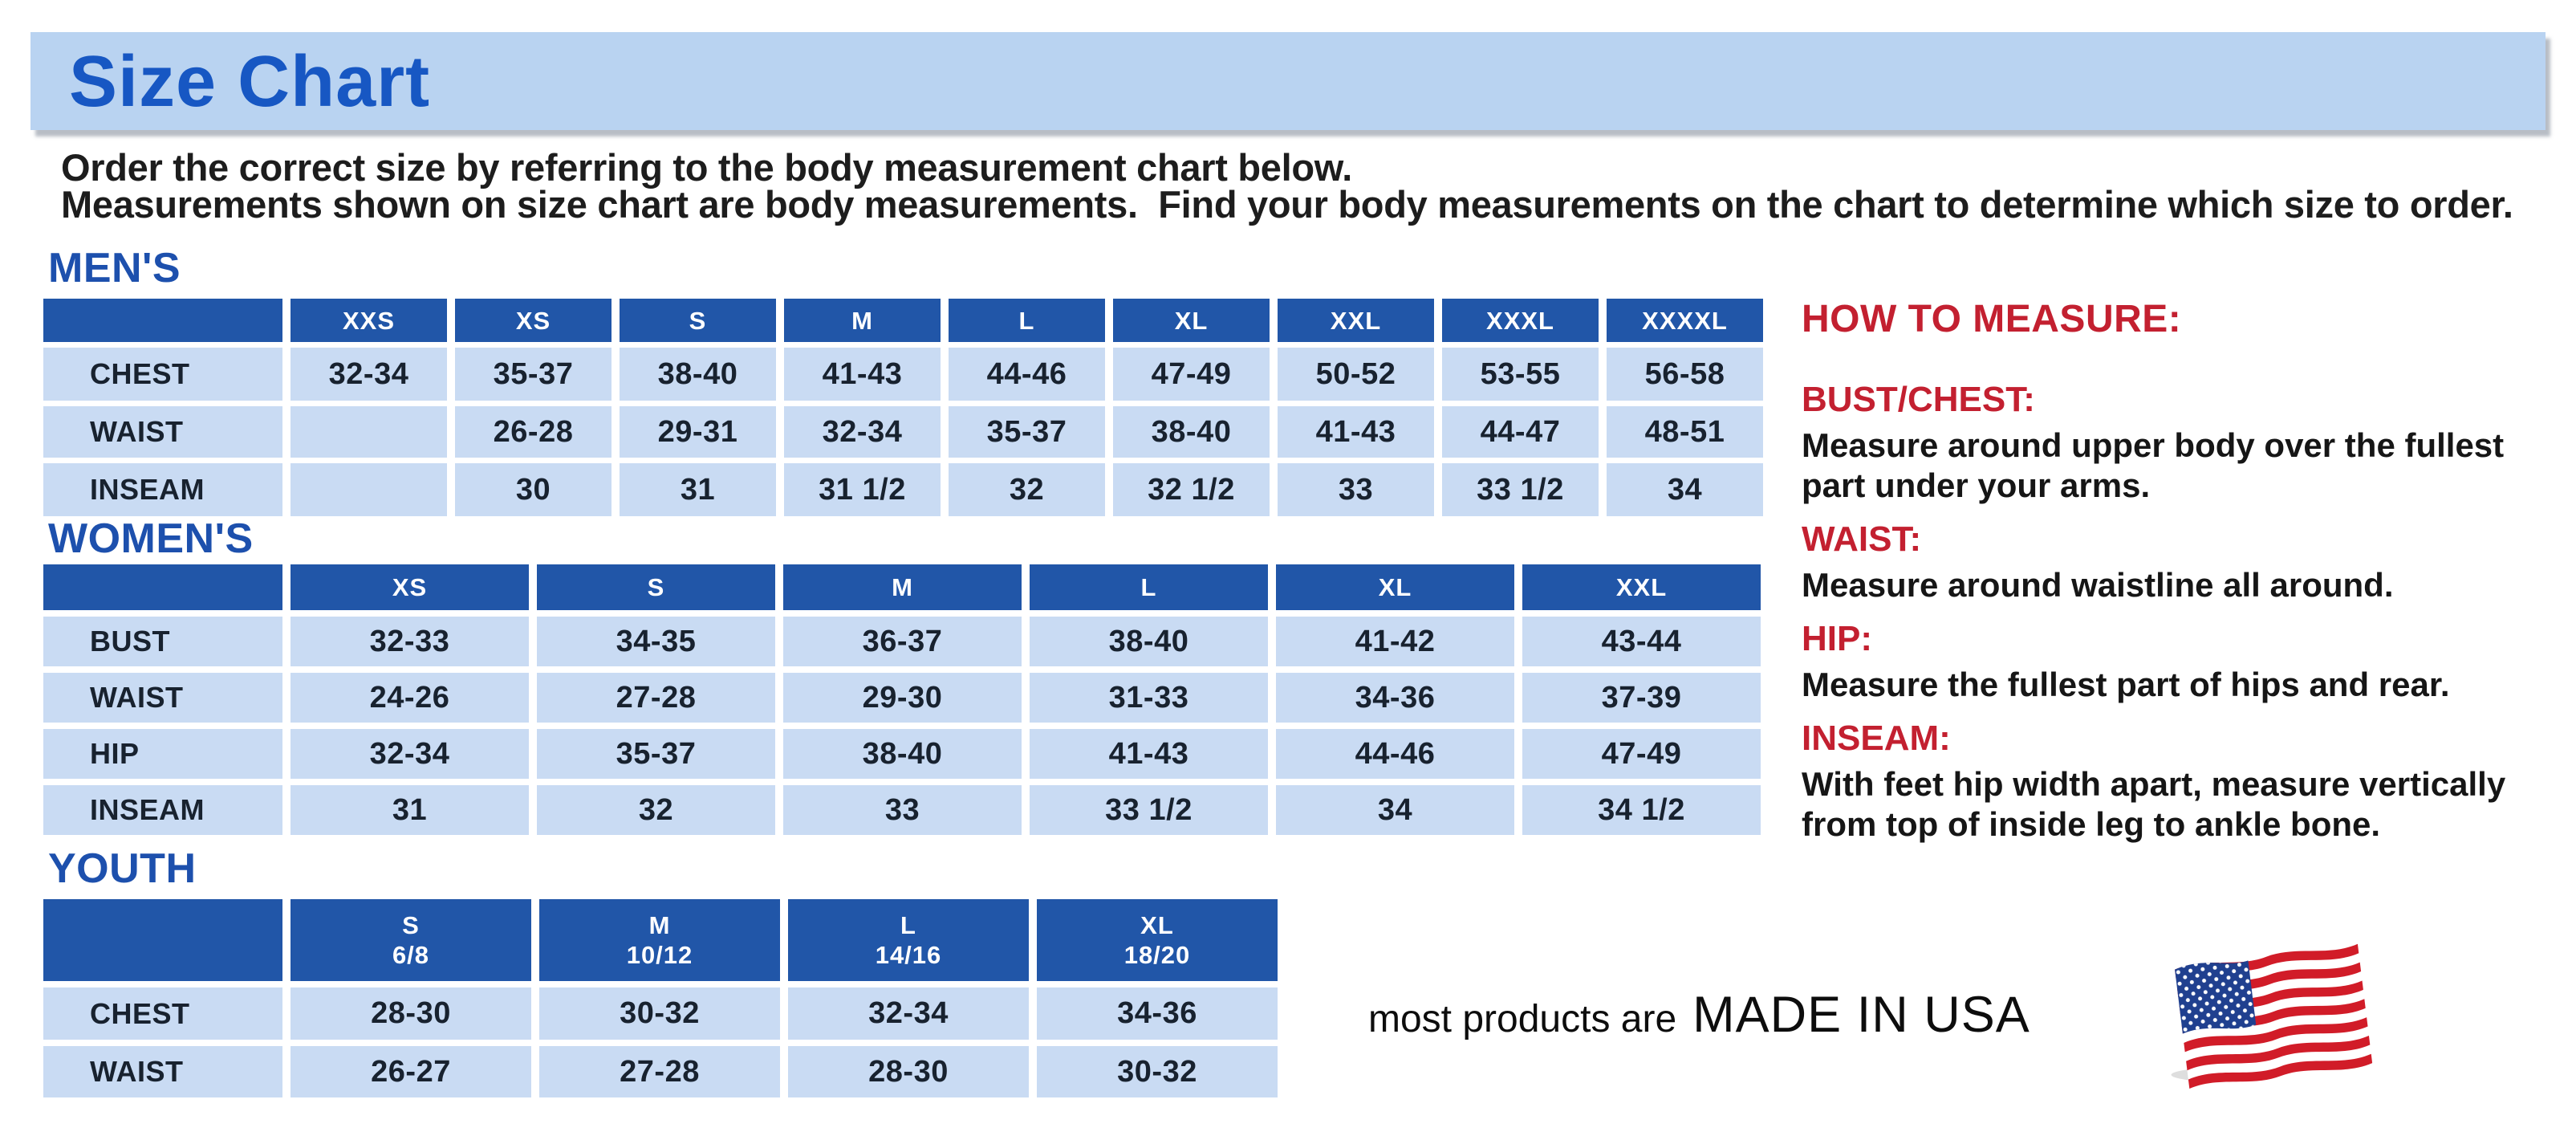  What do you see at coordinates (862, 489) in the screenshot?
I see `size-value-cell: 31 1/2` at bounding box center [862, 489].